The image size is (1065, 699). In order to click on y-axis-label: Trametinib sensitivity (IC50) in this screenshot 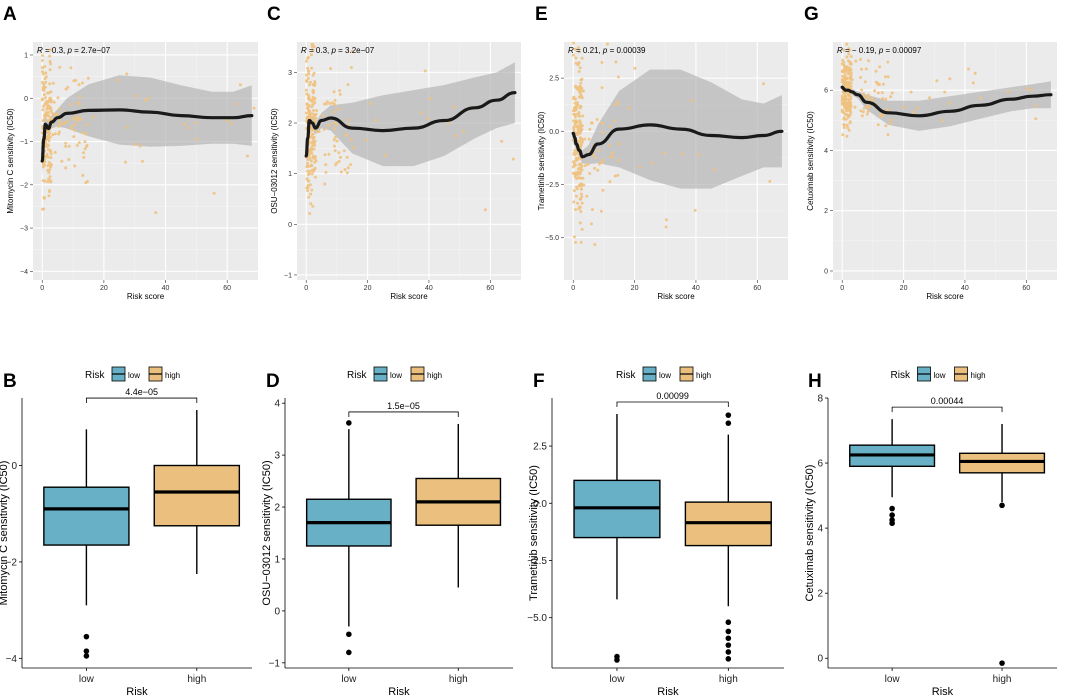, I will do `click(534, 533)`.